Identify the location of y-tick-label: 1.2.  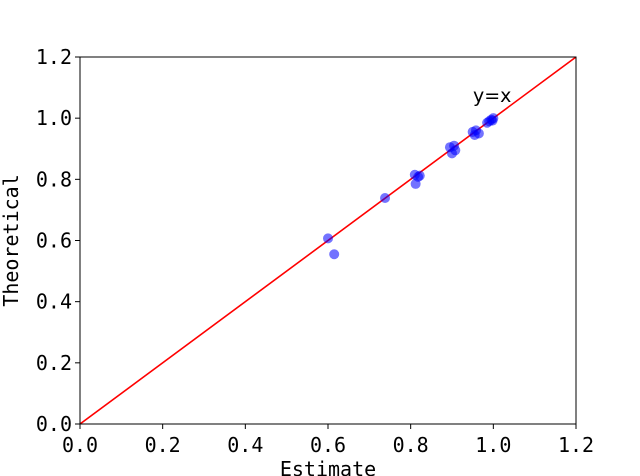
(54, 57).